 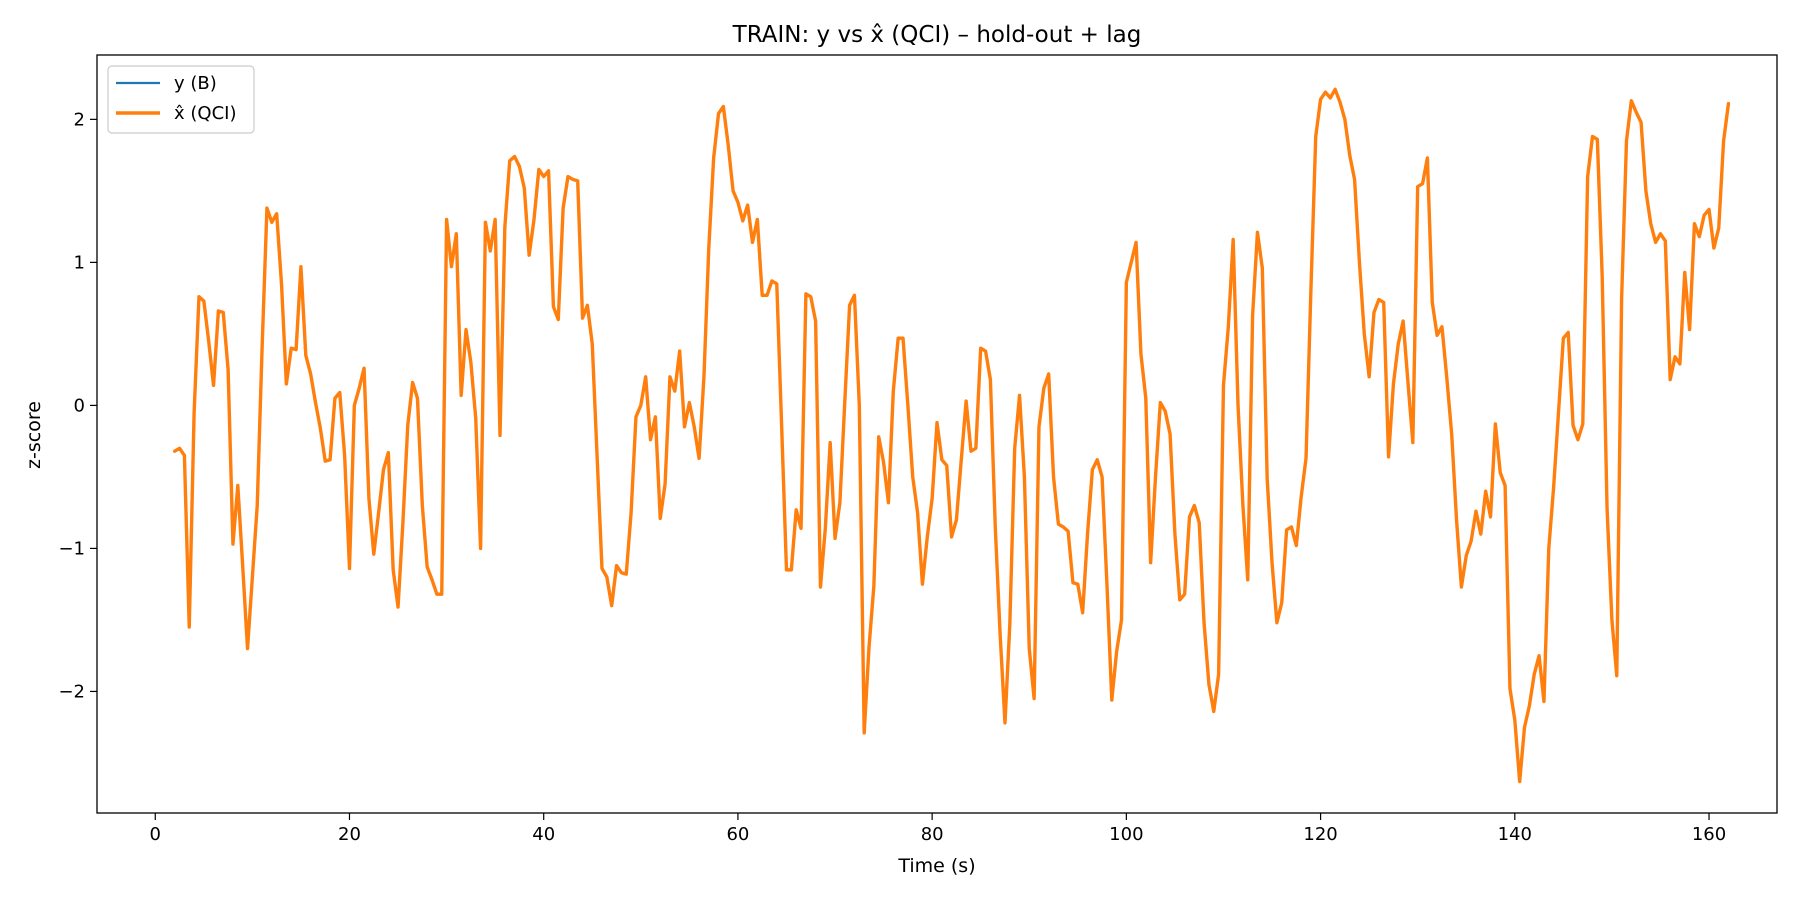 What do you see at coordinates (737, 834) in the screenshot?
I see `x-tick-label: 60` at bounding box center [737, 834].